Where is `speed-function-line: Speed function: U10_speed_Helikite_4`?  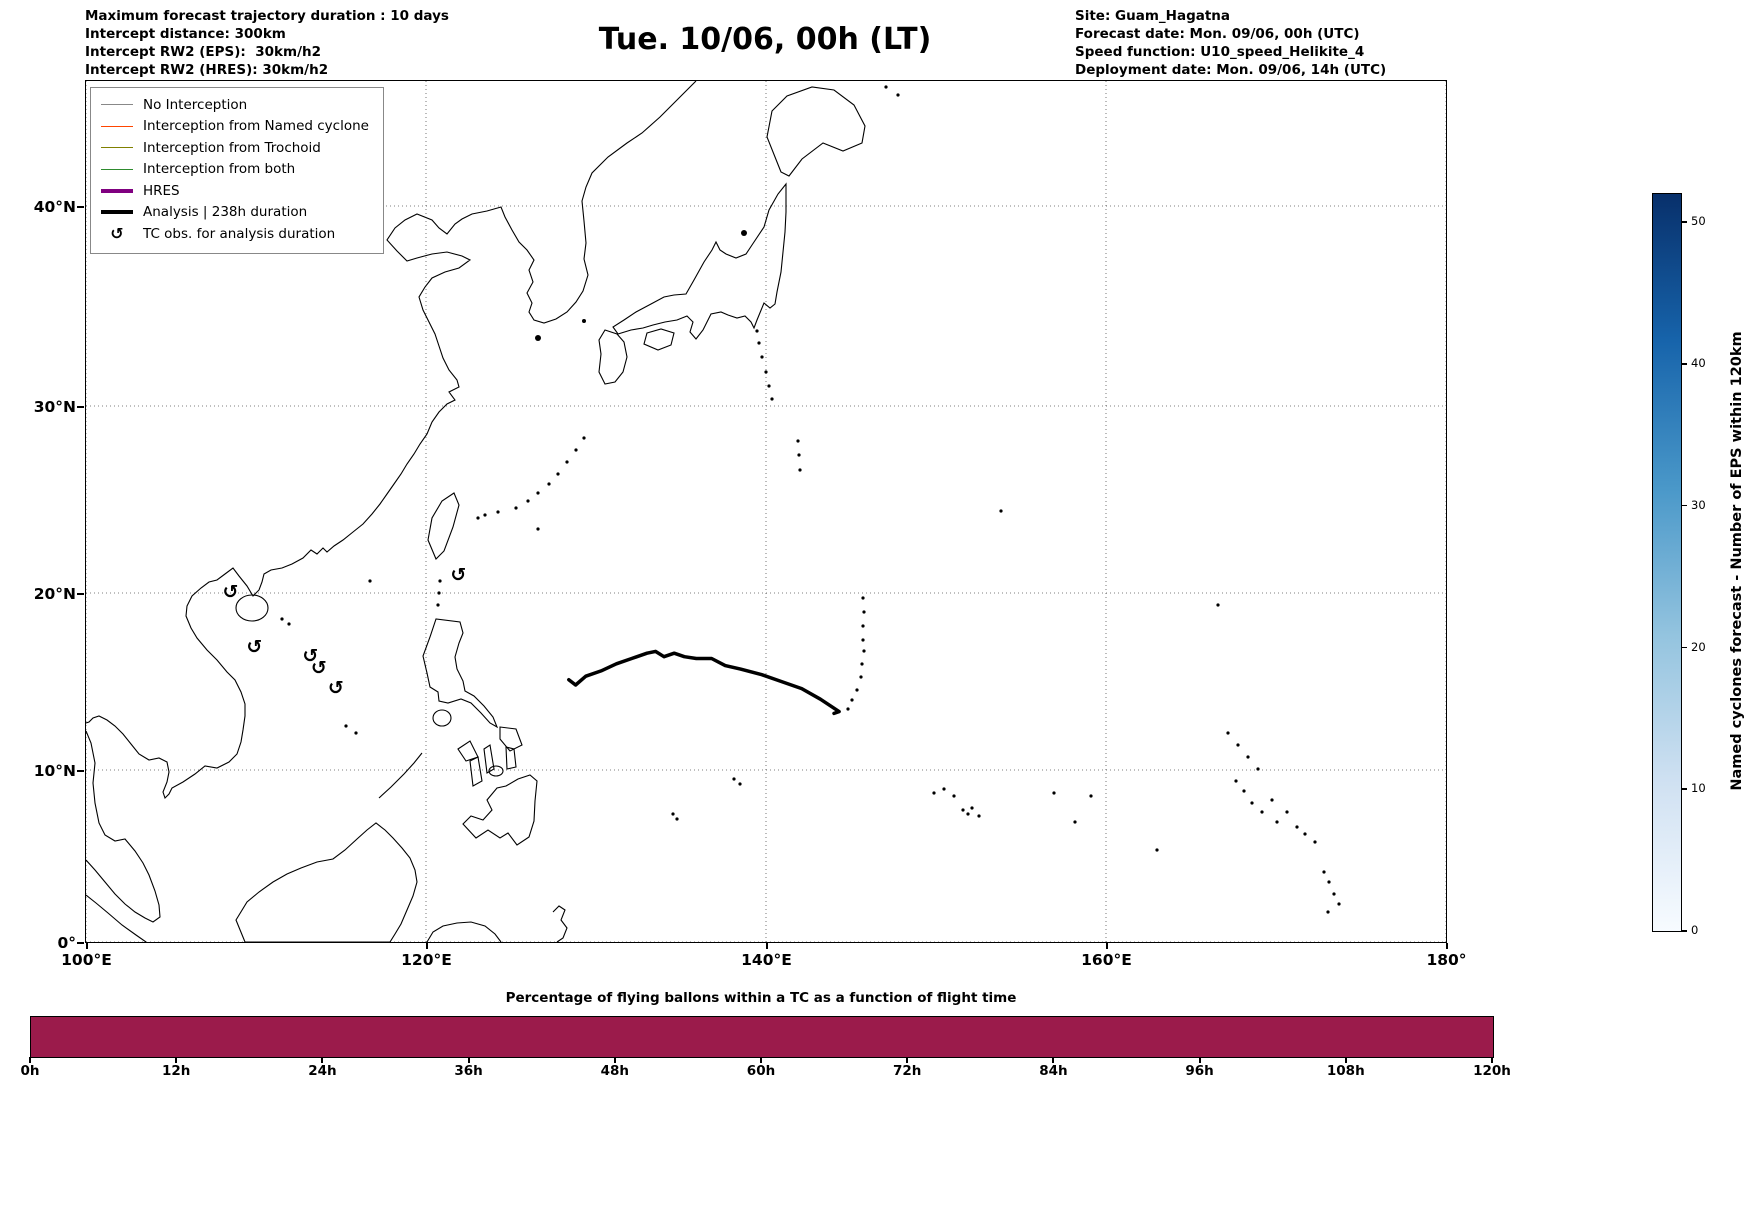 speed-function-line: Speed function: U10_speed_Helikite_4 is located at coordinates (1220, 52).